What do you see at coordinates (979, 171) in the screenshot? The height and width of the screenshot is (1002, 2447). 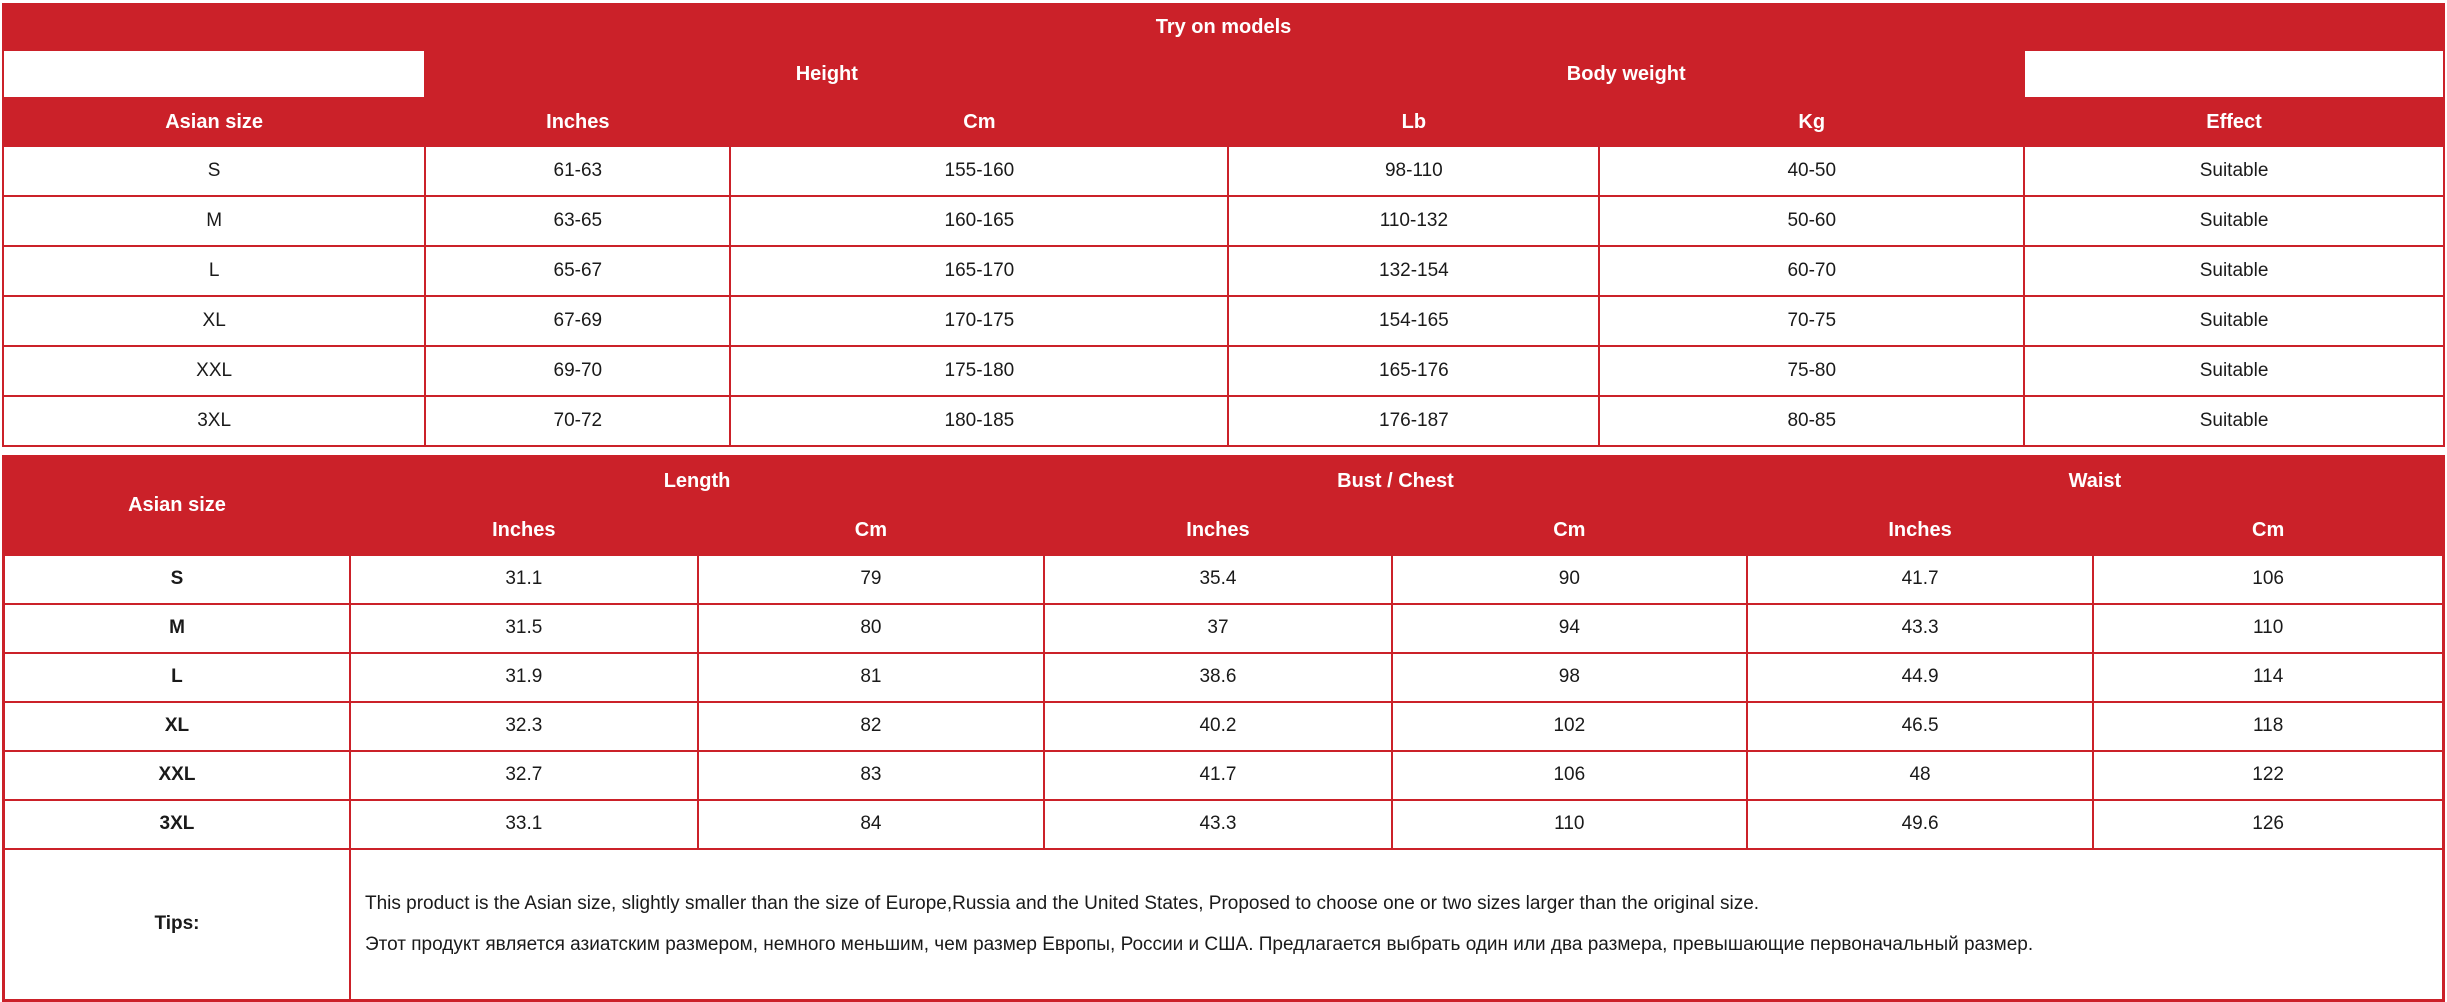 I see `table-cell: 155-160` at bounding box center [979, 171].